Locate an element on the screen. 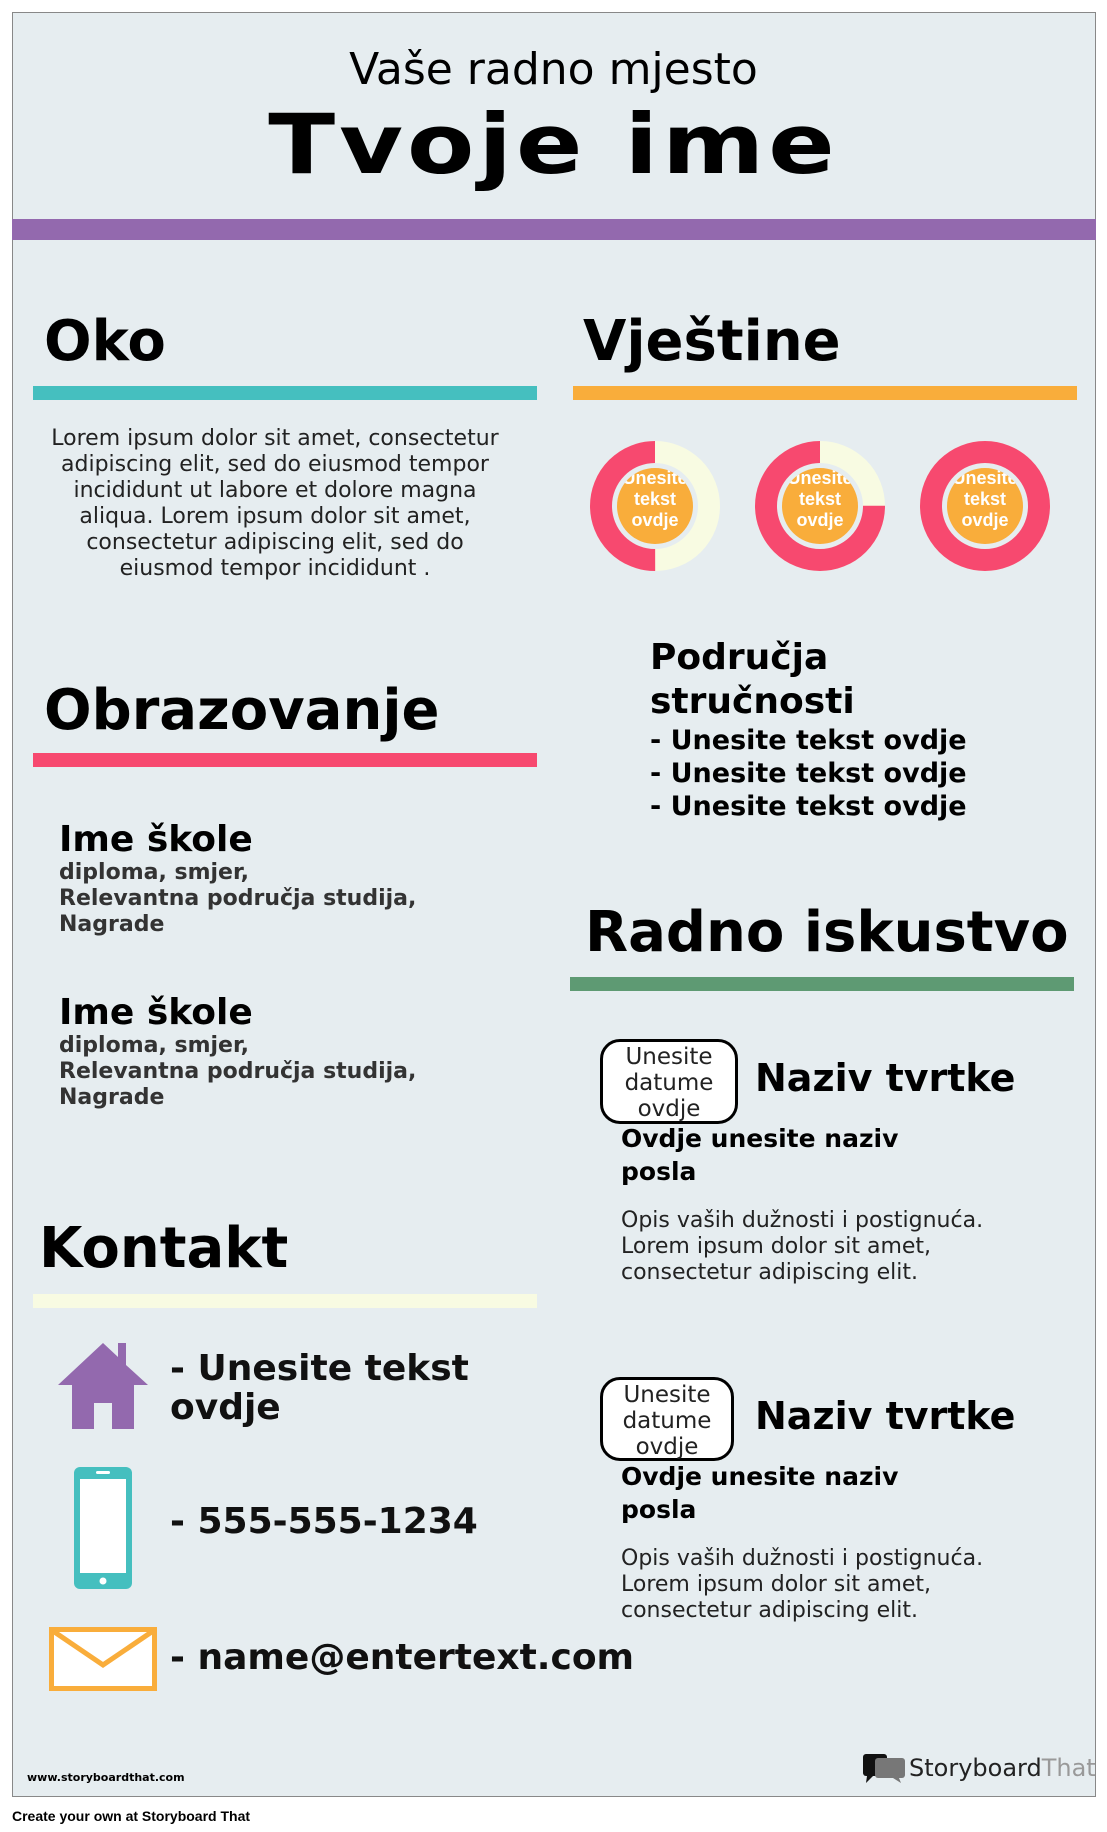 This screenshot has height=1832, width=1107. expertise-title: Područja stručnosti is located at coordinates (752, 679).